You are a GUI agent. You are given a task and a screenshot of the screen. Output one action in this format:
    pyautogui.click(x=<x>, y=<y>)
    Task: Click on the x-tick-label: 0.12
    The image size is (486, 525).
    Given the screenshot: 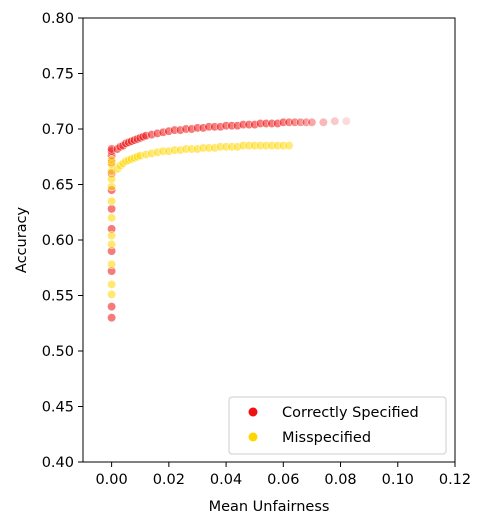 What is the action you would take?
    pyautogui.click(x=455, y=480)
    